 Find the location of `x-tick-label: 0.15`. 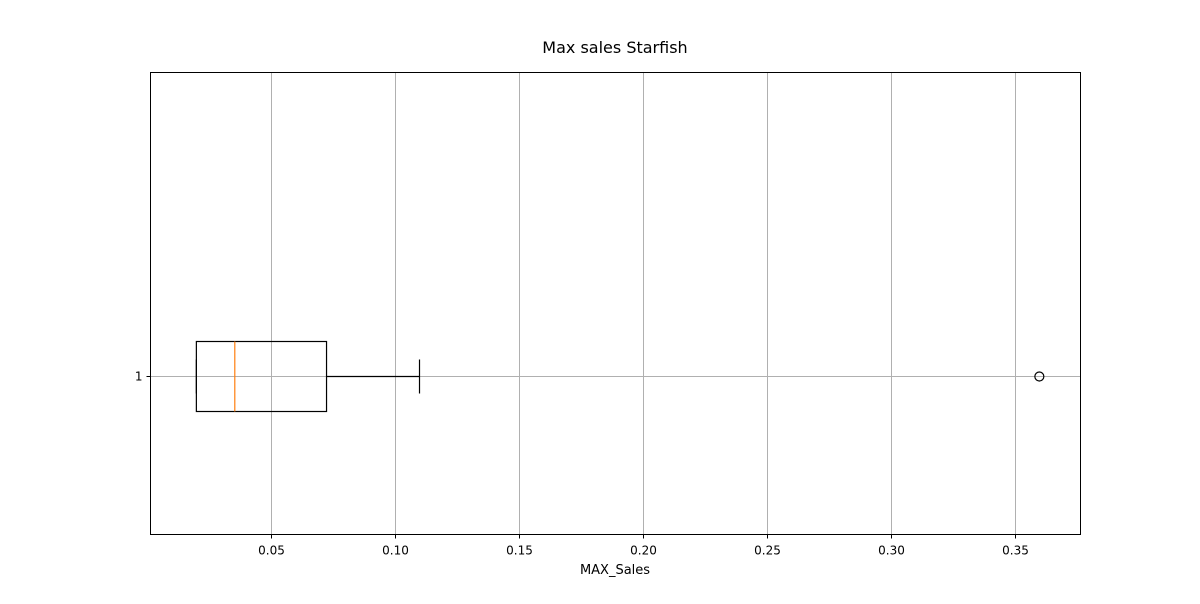

x-tick-label: 0.15 is located at coordinates (519, 551).